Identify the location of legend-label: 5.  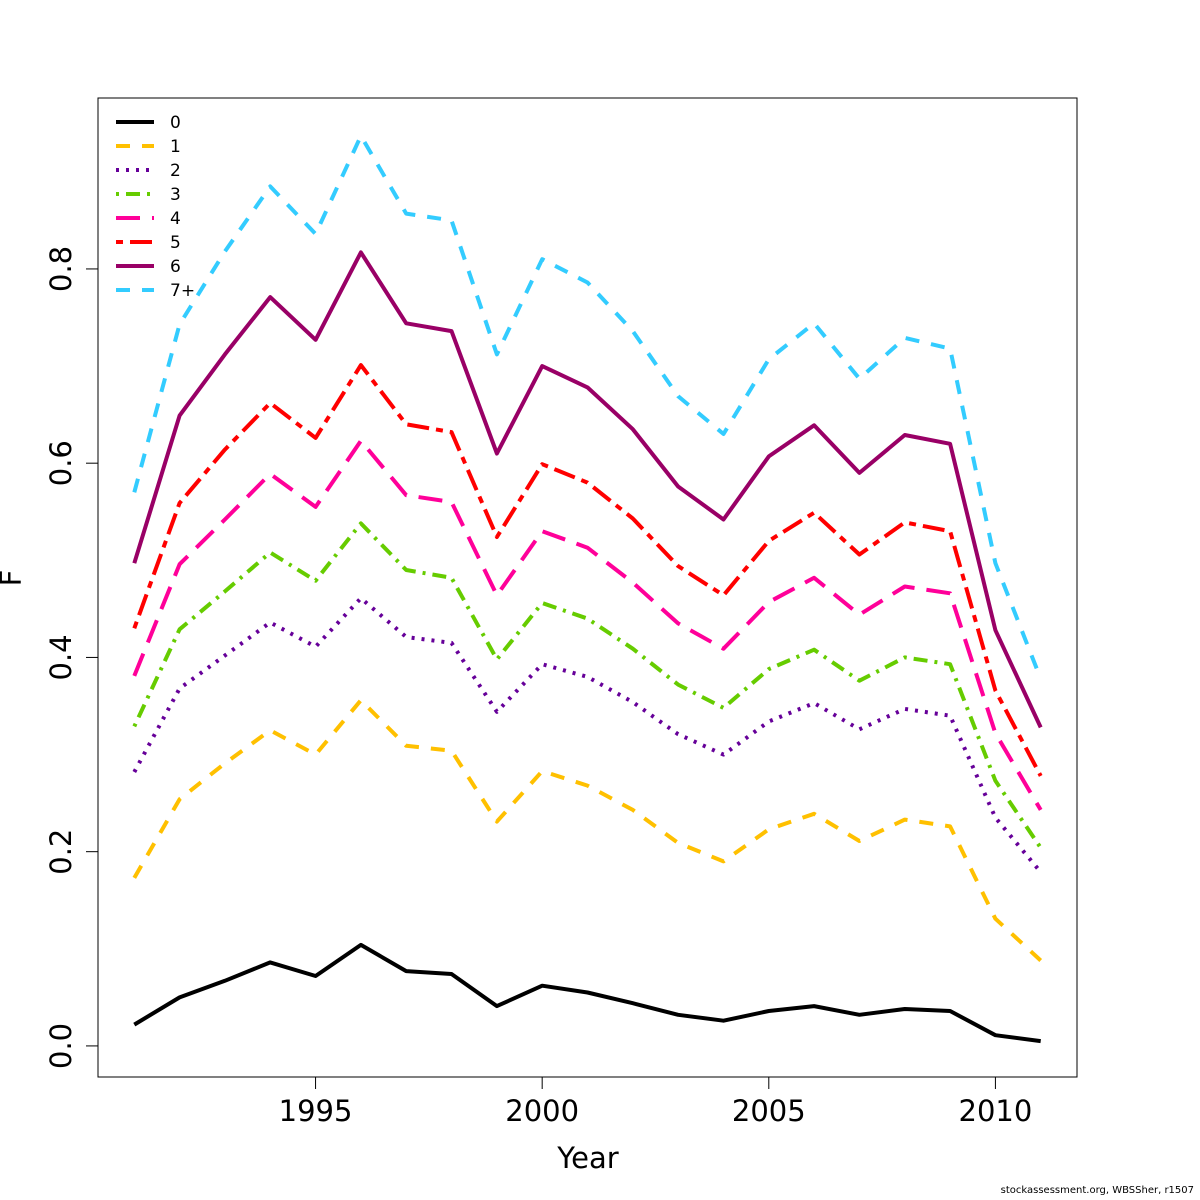
(175, 243).